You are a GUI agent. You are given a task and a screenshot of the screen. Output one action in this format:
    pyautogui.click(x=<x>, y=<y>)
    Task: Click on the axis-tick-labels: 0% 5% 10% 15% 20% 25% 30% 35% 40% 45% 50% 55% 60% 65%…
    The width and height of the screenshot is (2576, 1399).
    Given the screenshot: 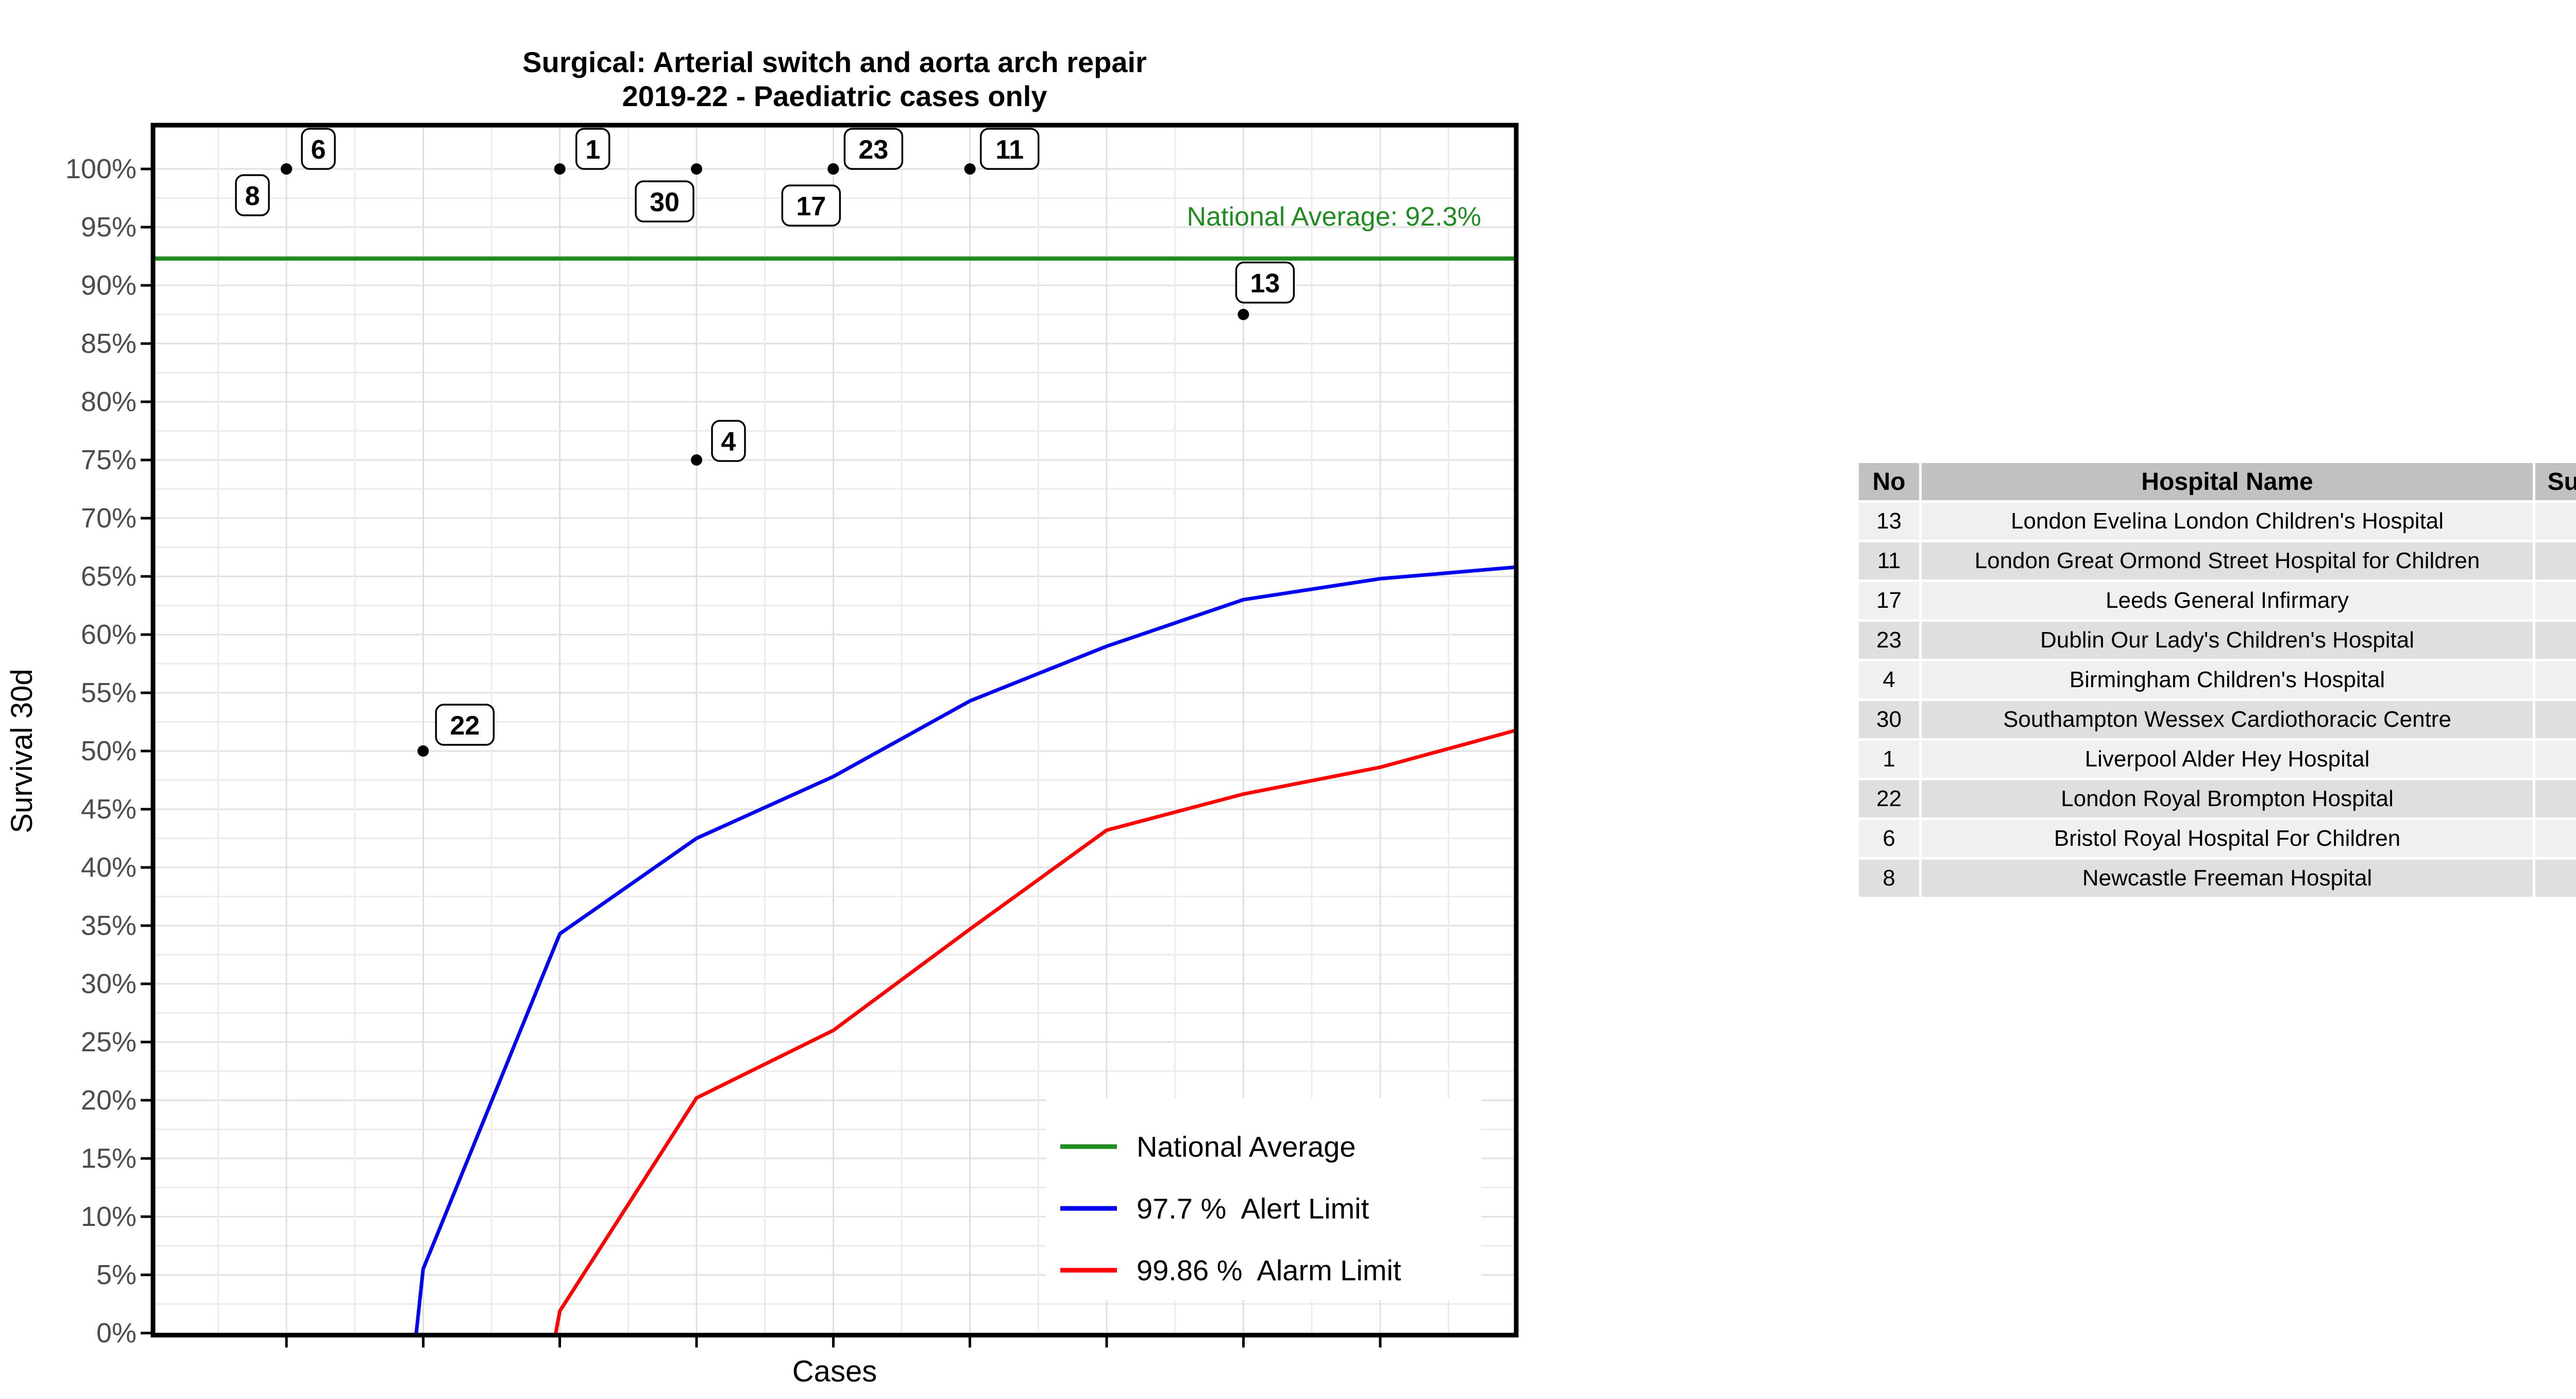 What is the action you would take?
    pyautogui.click(x=101, y=751)
    